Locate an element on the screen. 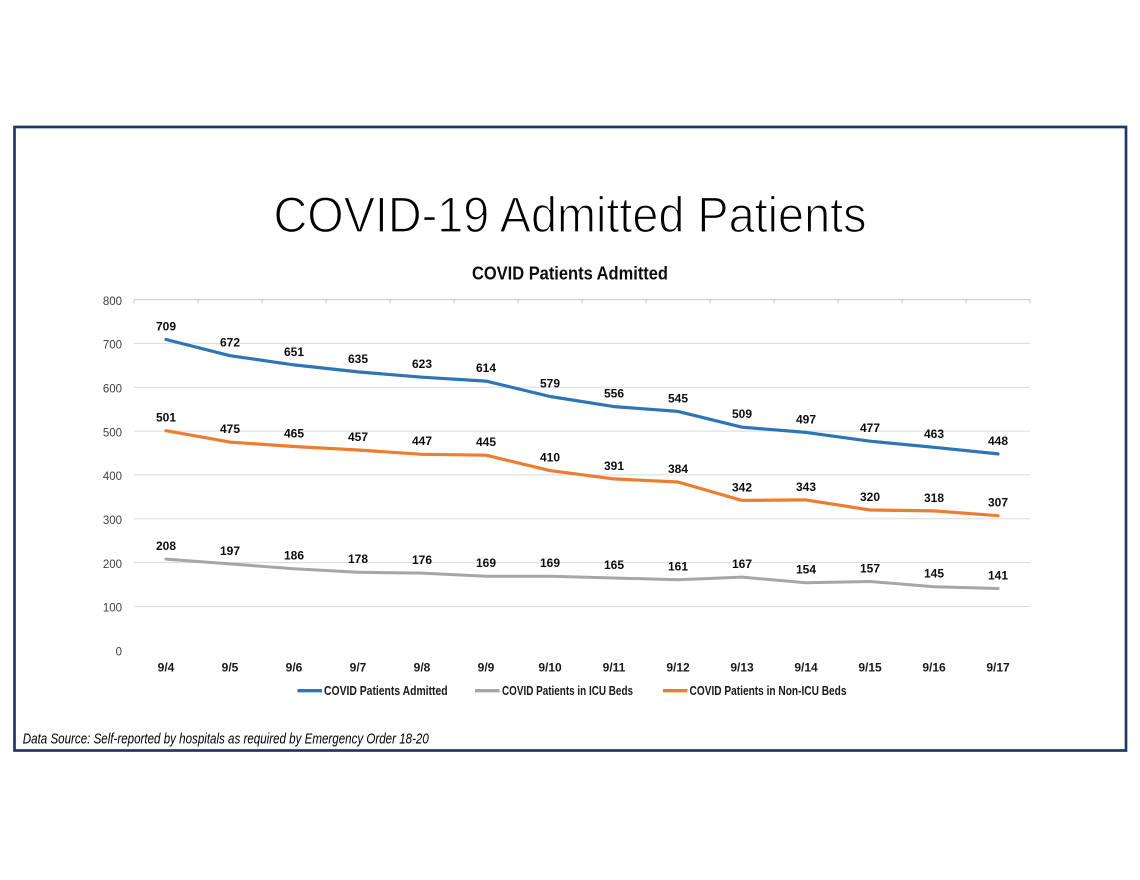 The image size is (1140, 880). svg-text: 556 is located at coordinates (614, 394).